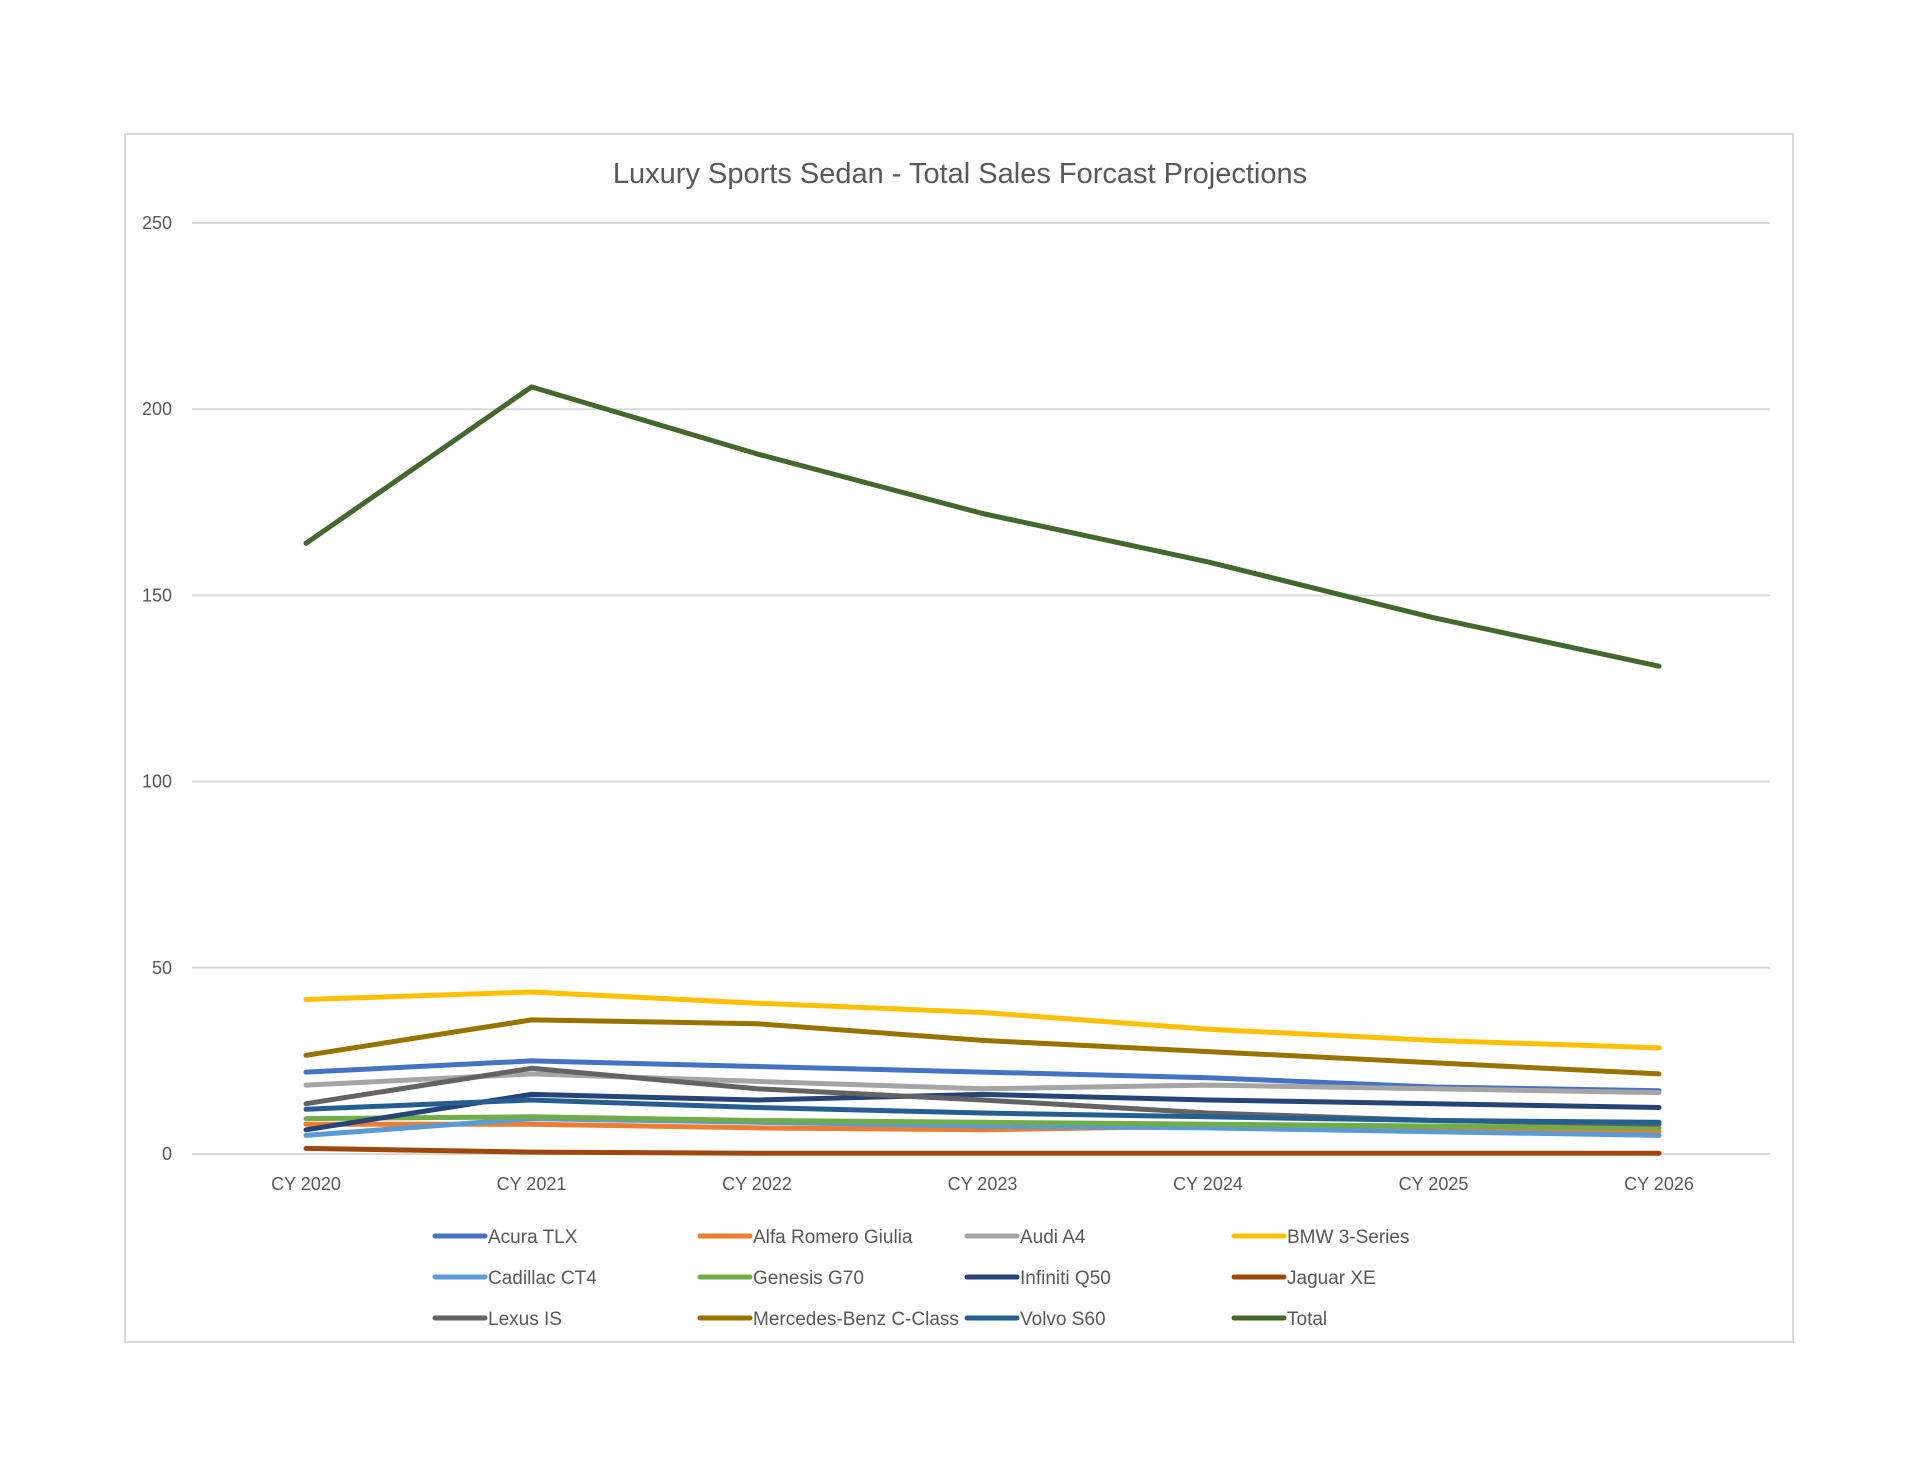  Describe the element at coordinates (1348, 1237) in the screenshot. I see `legend-label: BMW 3-Series` at that location.